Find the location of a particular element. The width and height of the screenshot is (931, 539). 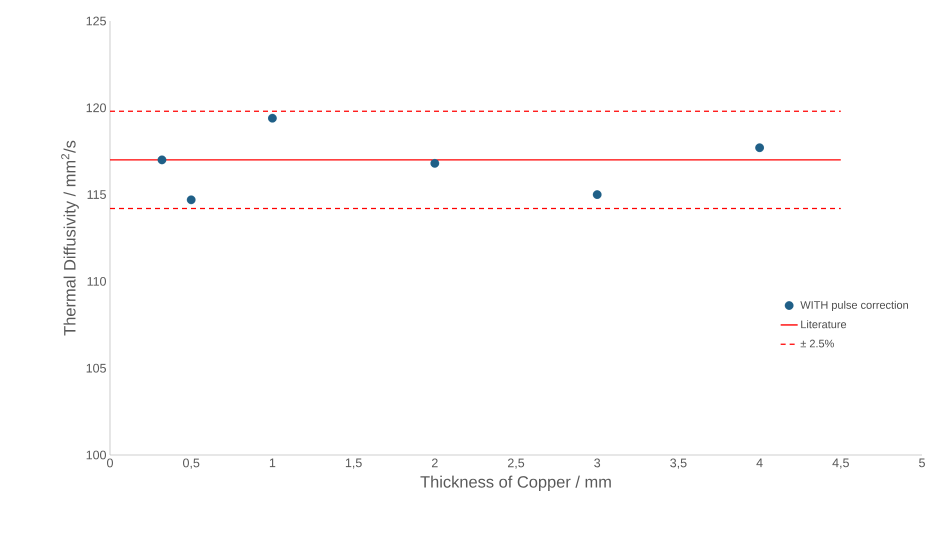

y-tick-label: 125 is located at coordinates (96, 21).